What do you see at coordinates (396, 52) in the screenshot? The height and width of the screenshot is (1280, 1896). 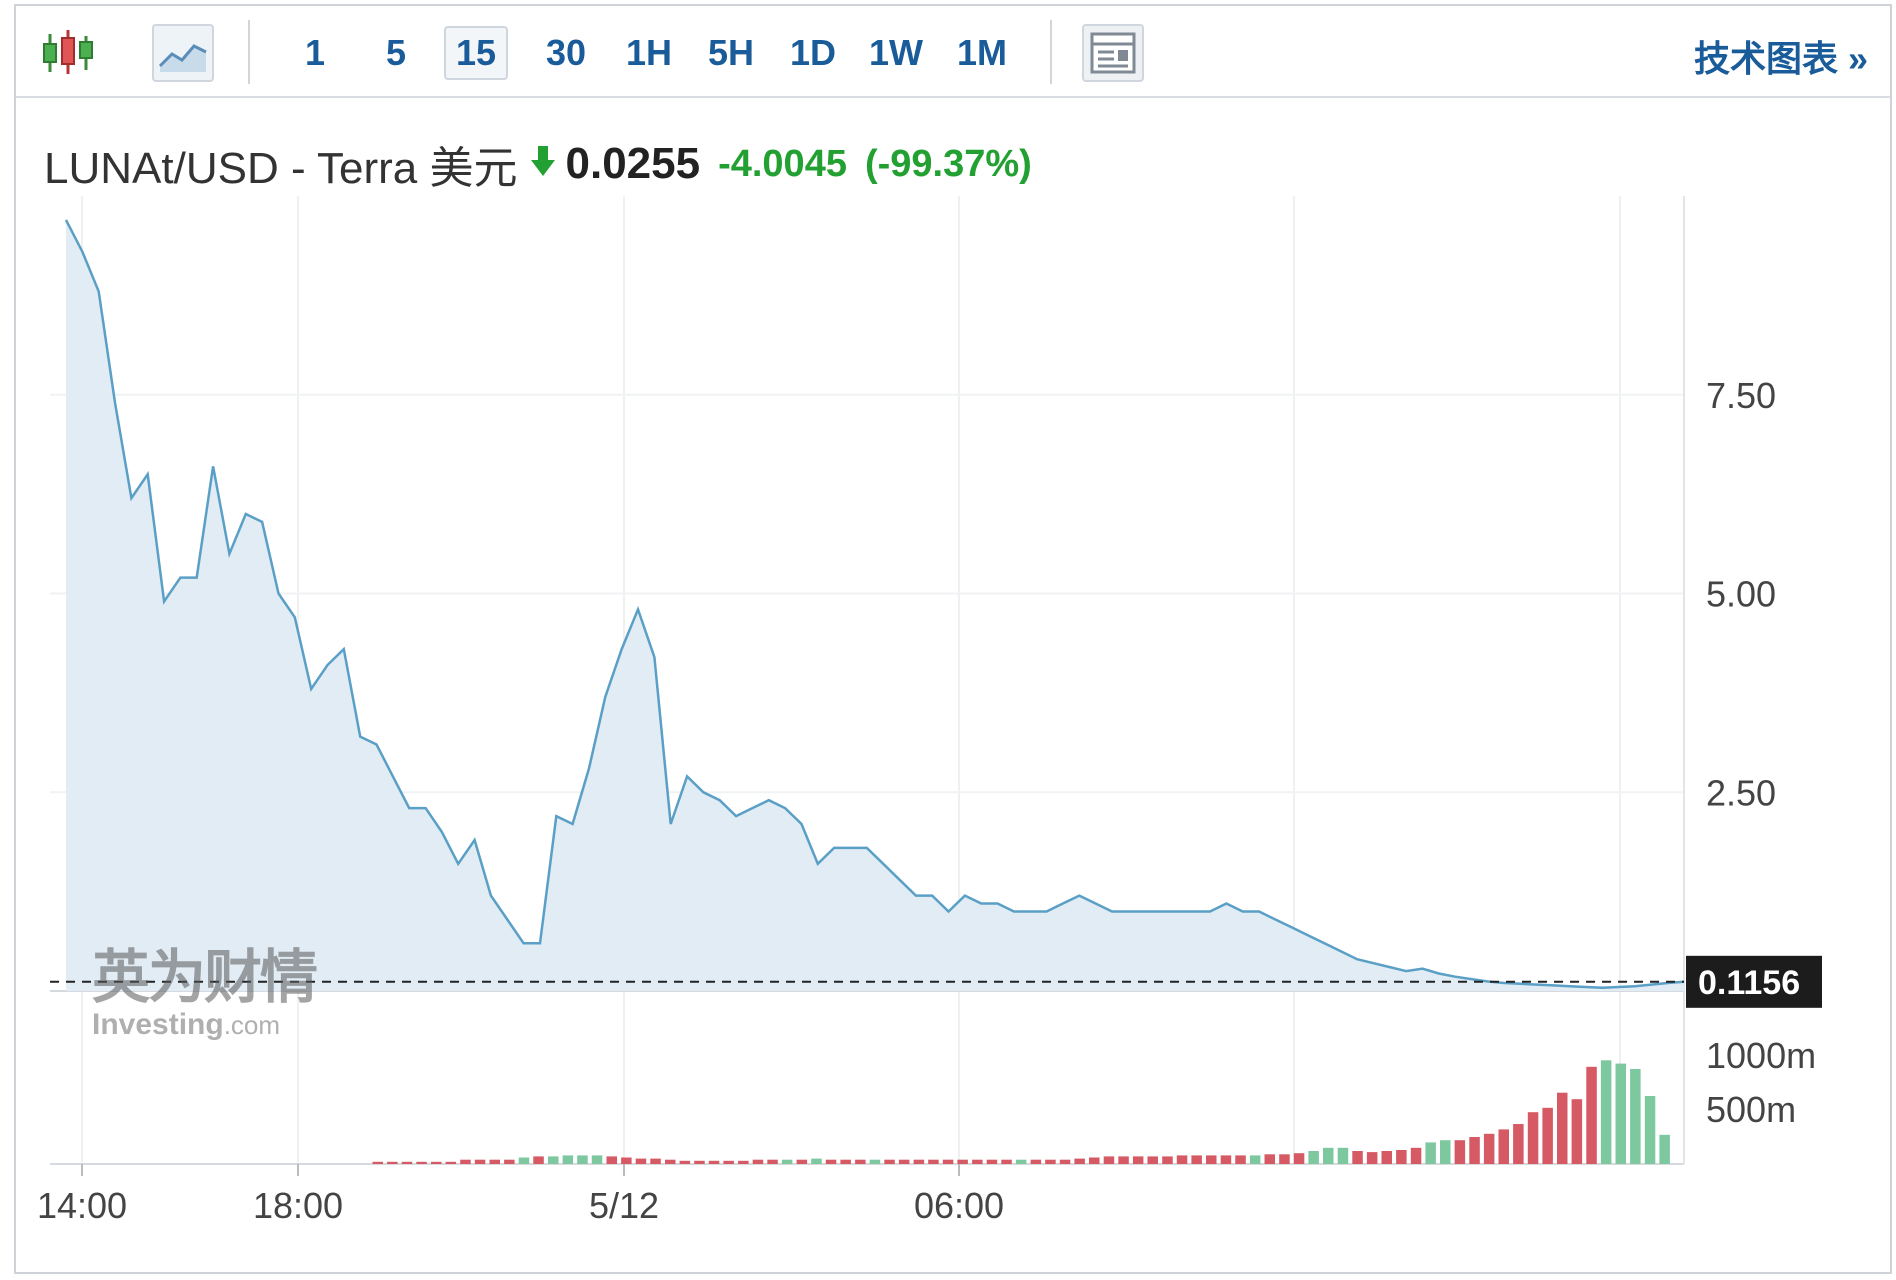 I see `timeframe-5: 5` at bounding box center [396, 52].